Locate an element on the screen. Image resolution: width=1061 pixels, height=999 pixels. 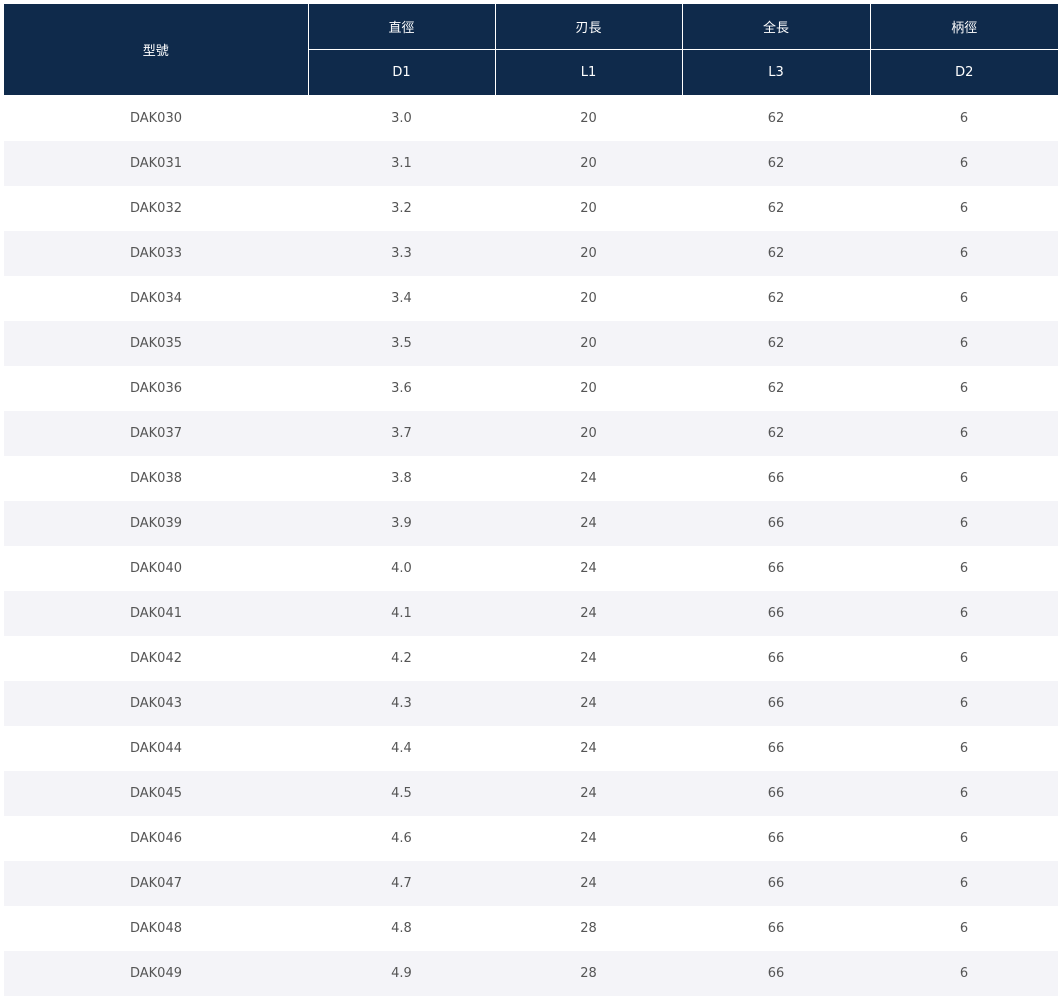
table-row: DAK043 4.3 24 66 6 is located at coordinates (531, 703).